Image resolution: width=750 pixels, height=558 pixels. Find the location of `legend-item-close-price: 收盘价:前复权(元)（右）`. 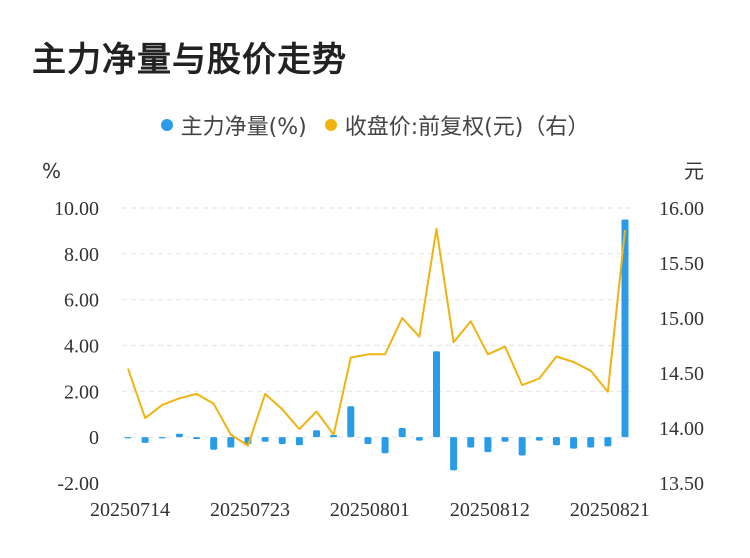

legend-item-close-price: 收盘价:前复权(元)（右） is located at coordinates (457, 125).